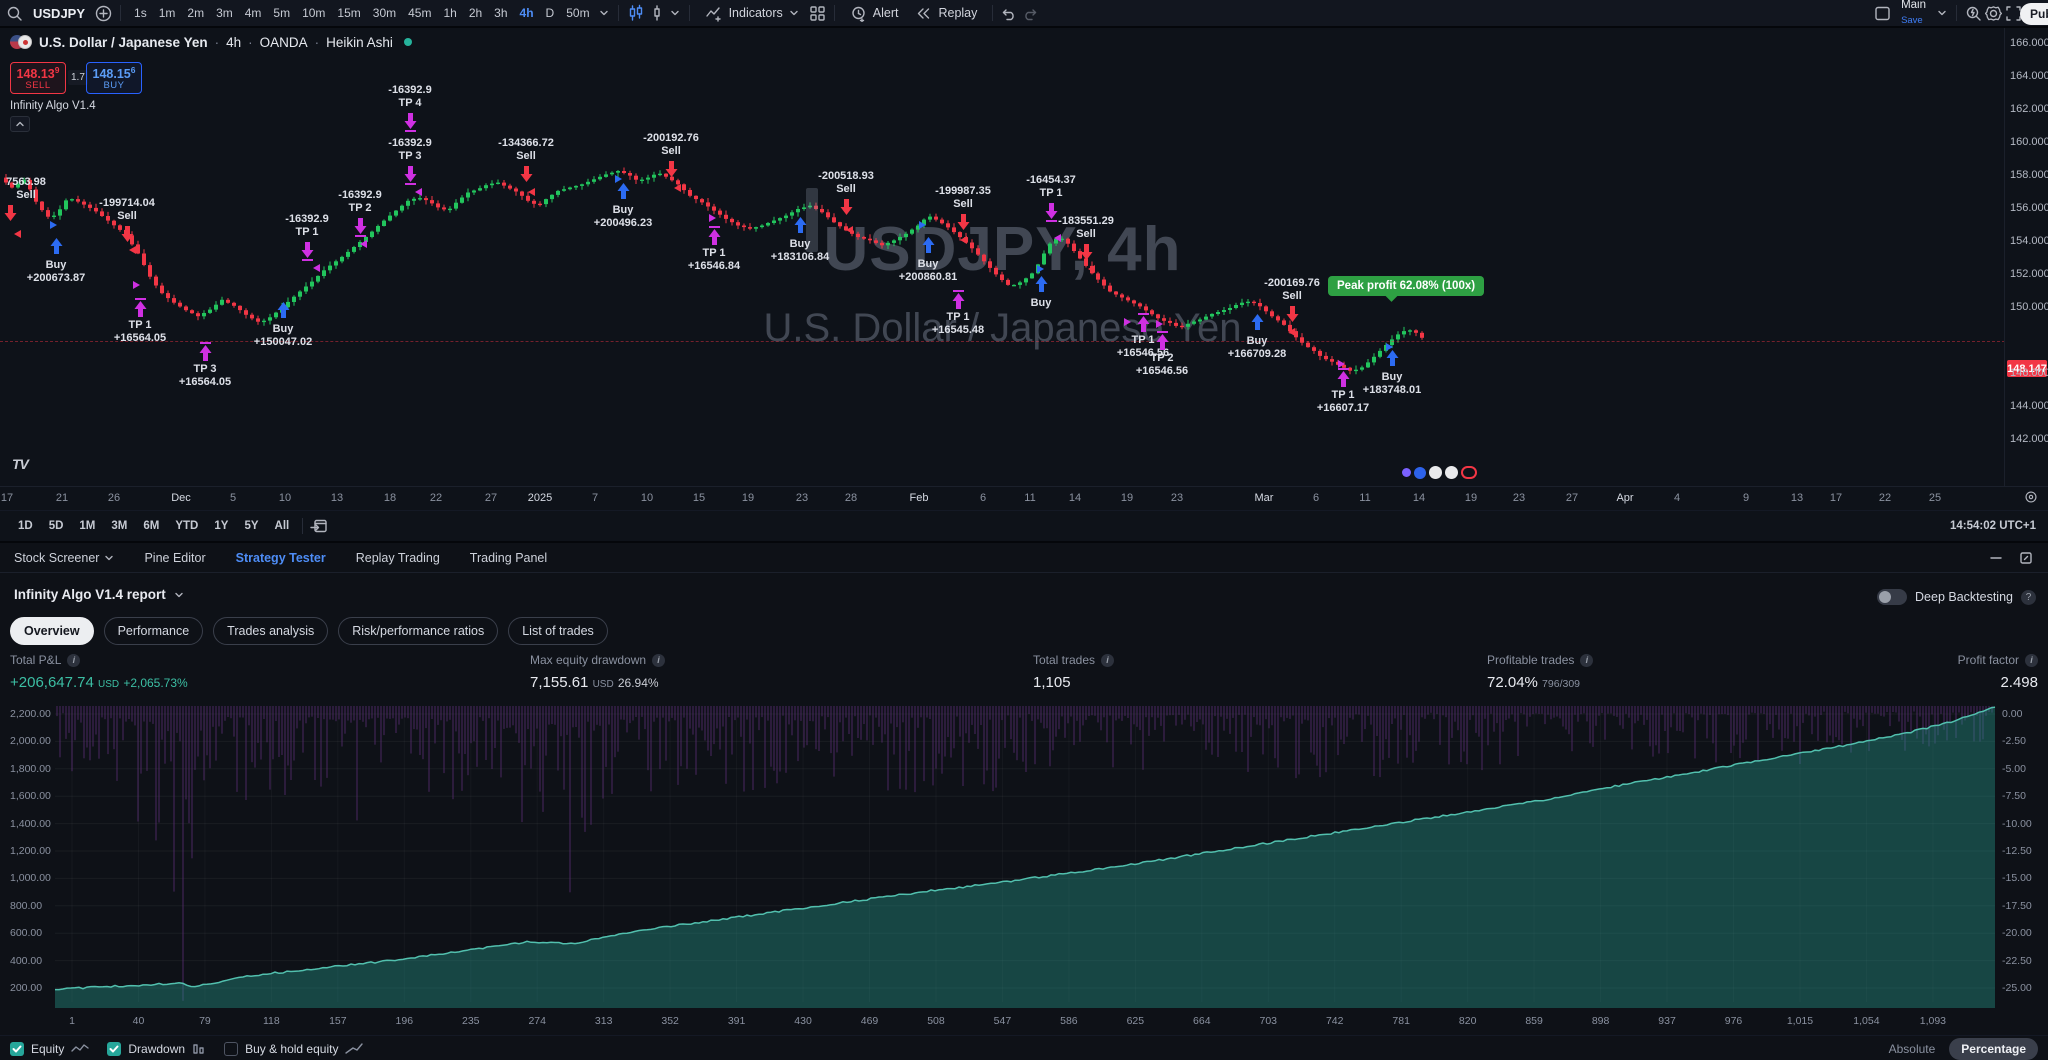 The height and width of the screenshot is (1060, 2048). What do you see at coordinates (2034, 14) in the screenshot?
I see `publish-button: Publish` at bounding box center [2034, 14].